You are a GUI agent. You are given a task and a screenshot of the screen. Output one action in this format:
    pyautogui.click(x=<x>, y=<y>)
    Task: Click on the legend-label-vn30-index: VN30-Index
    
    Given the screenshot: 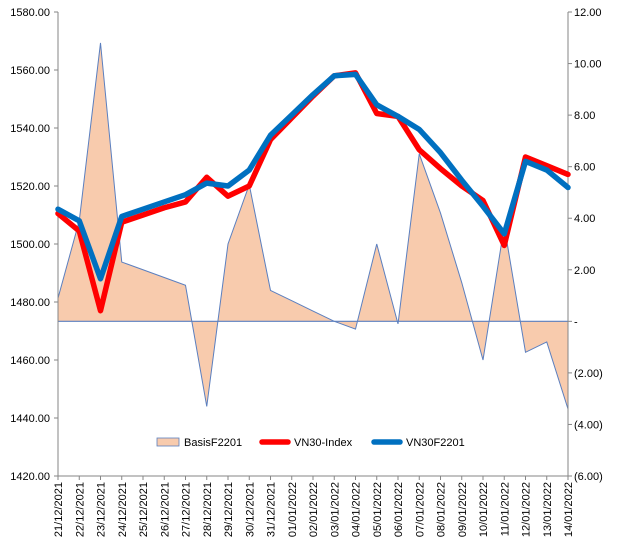 What is the action you would take?
    pyautogui.click(x=323, y=443)
    